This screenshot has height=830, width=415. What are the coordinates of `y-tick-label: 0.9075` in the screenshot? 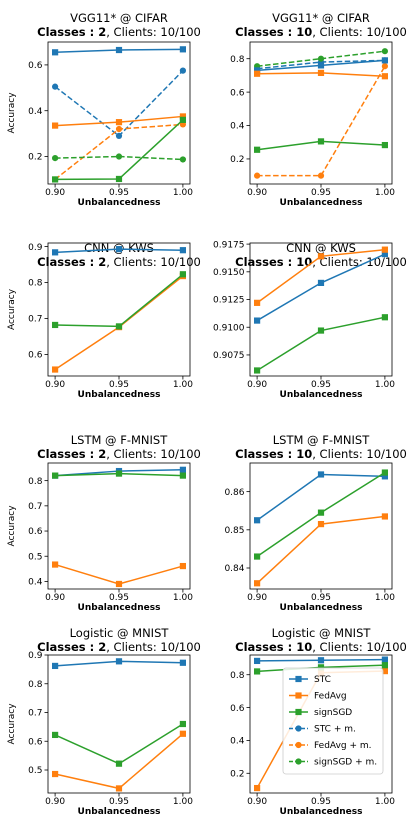 It's located at (229, 356).